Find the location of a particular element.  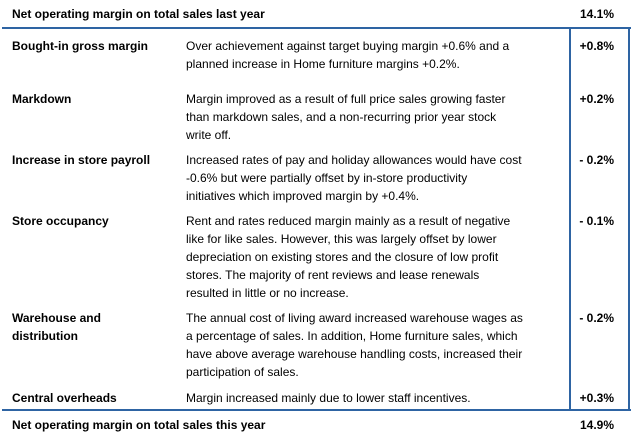

row-label: Central overheads is located at coordinates (64, 398).